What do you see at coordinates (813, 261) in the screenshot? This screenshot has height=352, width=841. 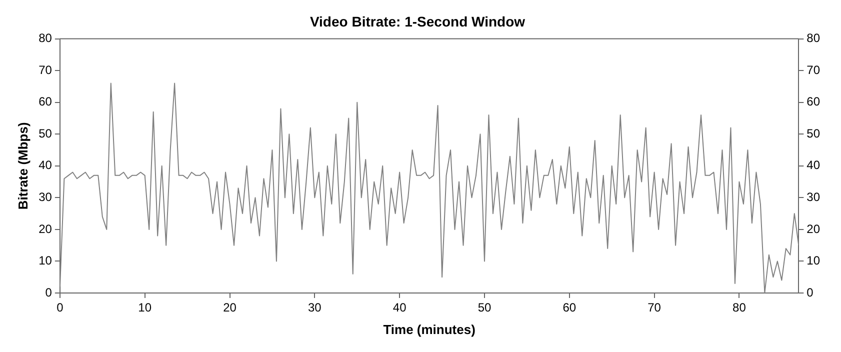 I see `y2-tick-label: 10` at bounding box center [813, 261].